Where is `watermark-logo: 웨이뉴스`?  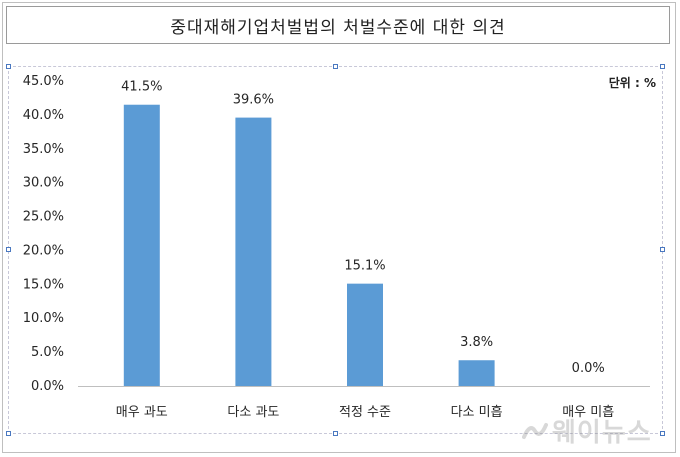 watermark-logo: 웨이뉴스 is located at coordinates (587, 430).